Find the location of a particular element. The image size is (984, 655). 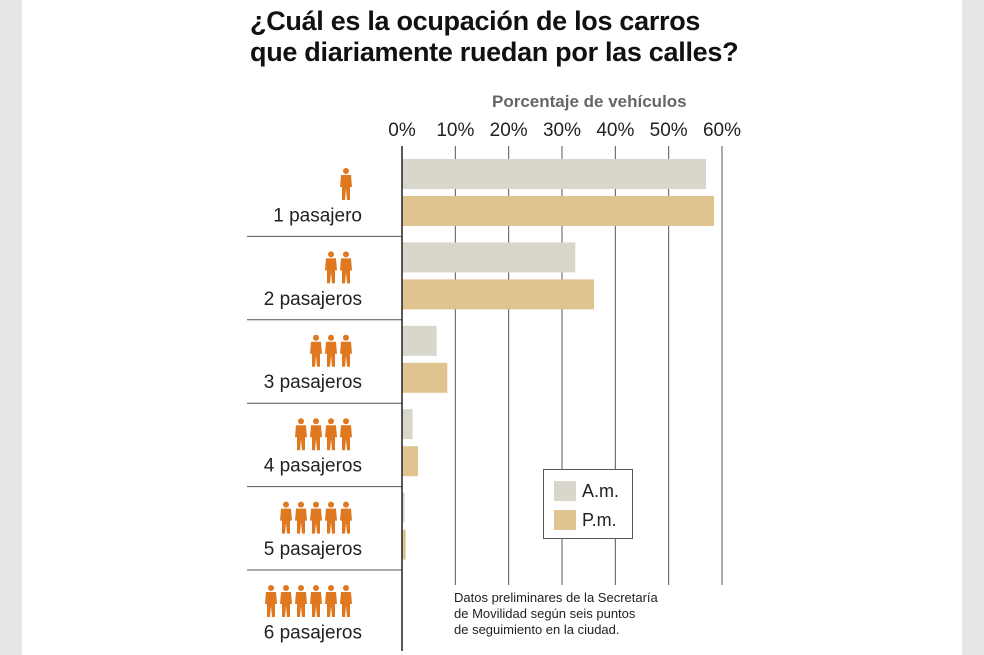

title-line-1: ¿Cuál es la ocupación de los carros is located at coordinates (475, 21).